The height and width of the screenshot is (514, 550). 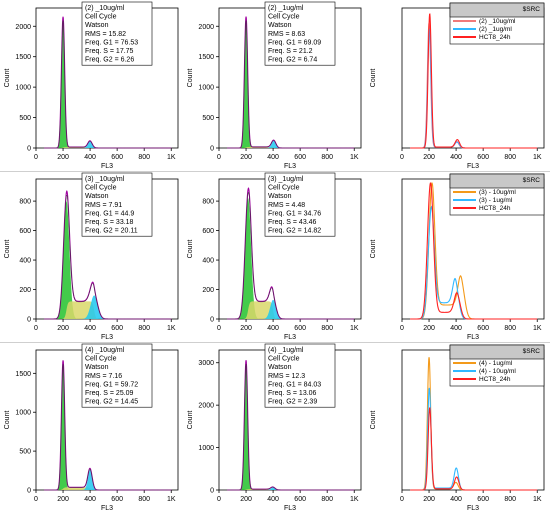 I want to click on stats-line: Freq. G2 = 14.82, so click(x=294, y=231).